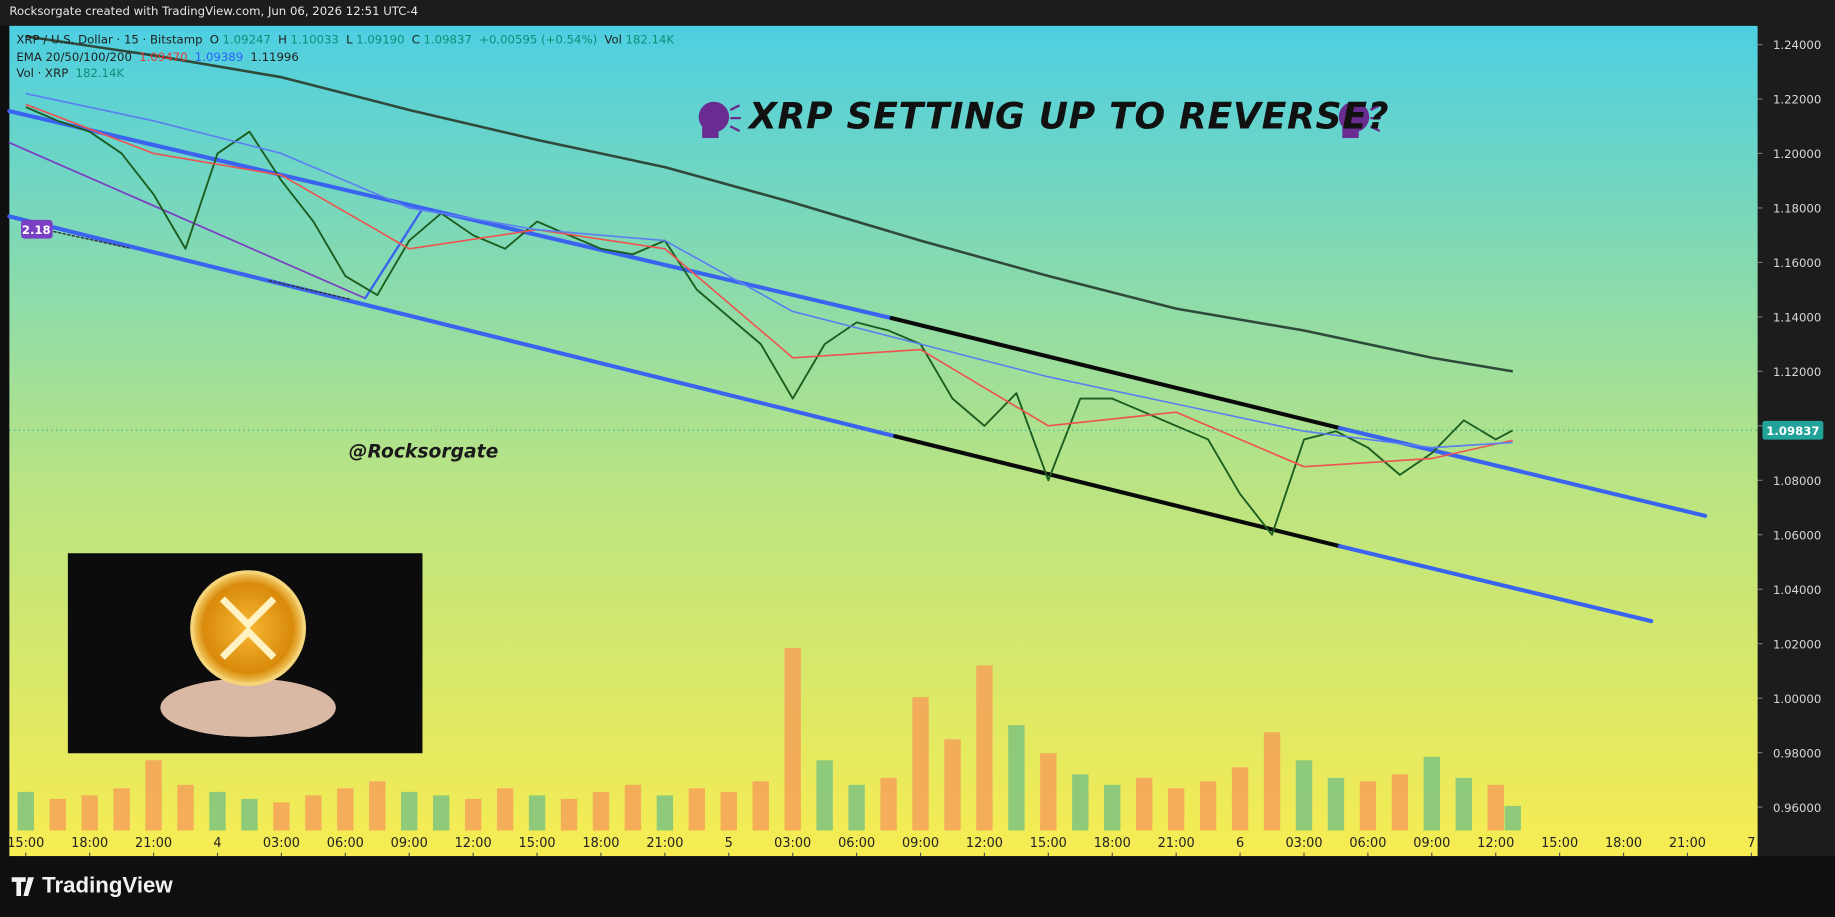  Describe the element at coordinates (1797, 481) in the screenshot. I see `y-tick-label: 1.08000` at that location.